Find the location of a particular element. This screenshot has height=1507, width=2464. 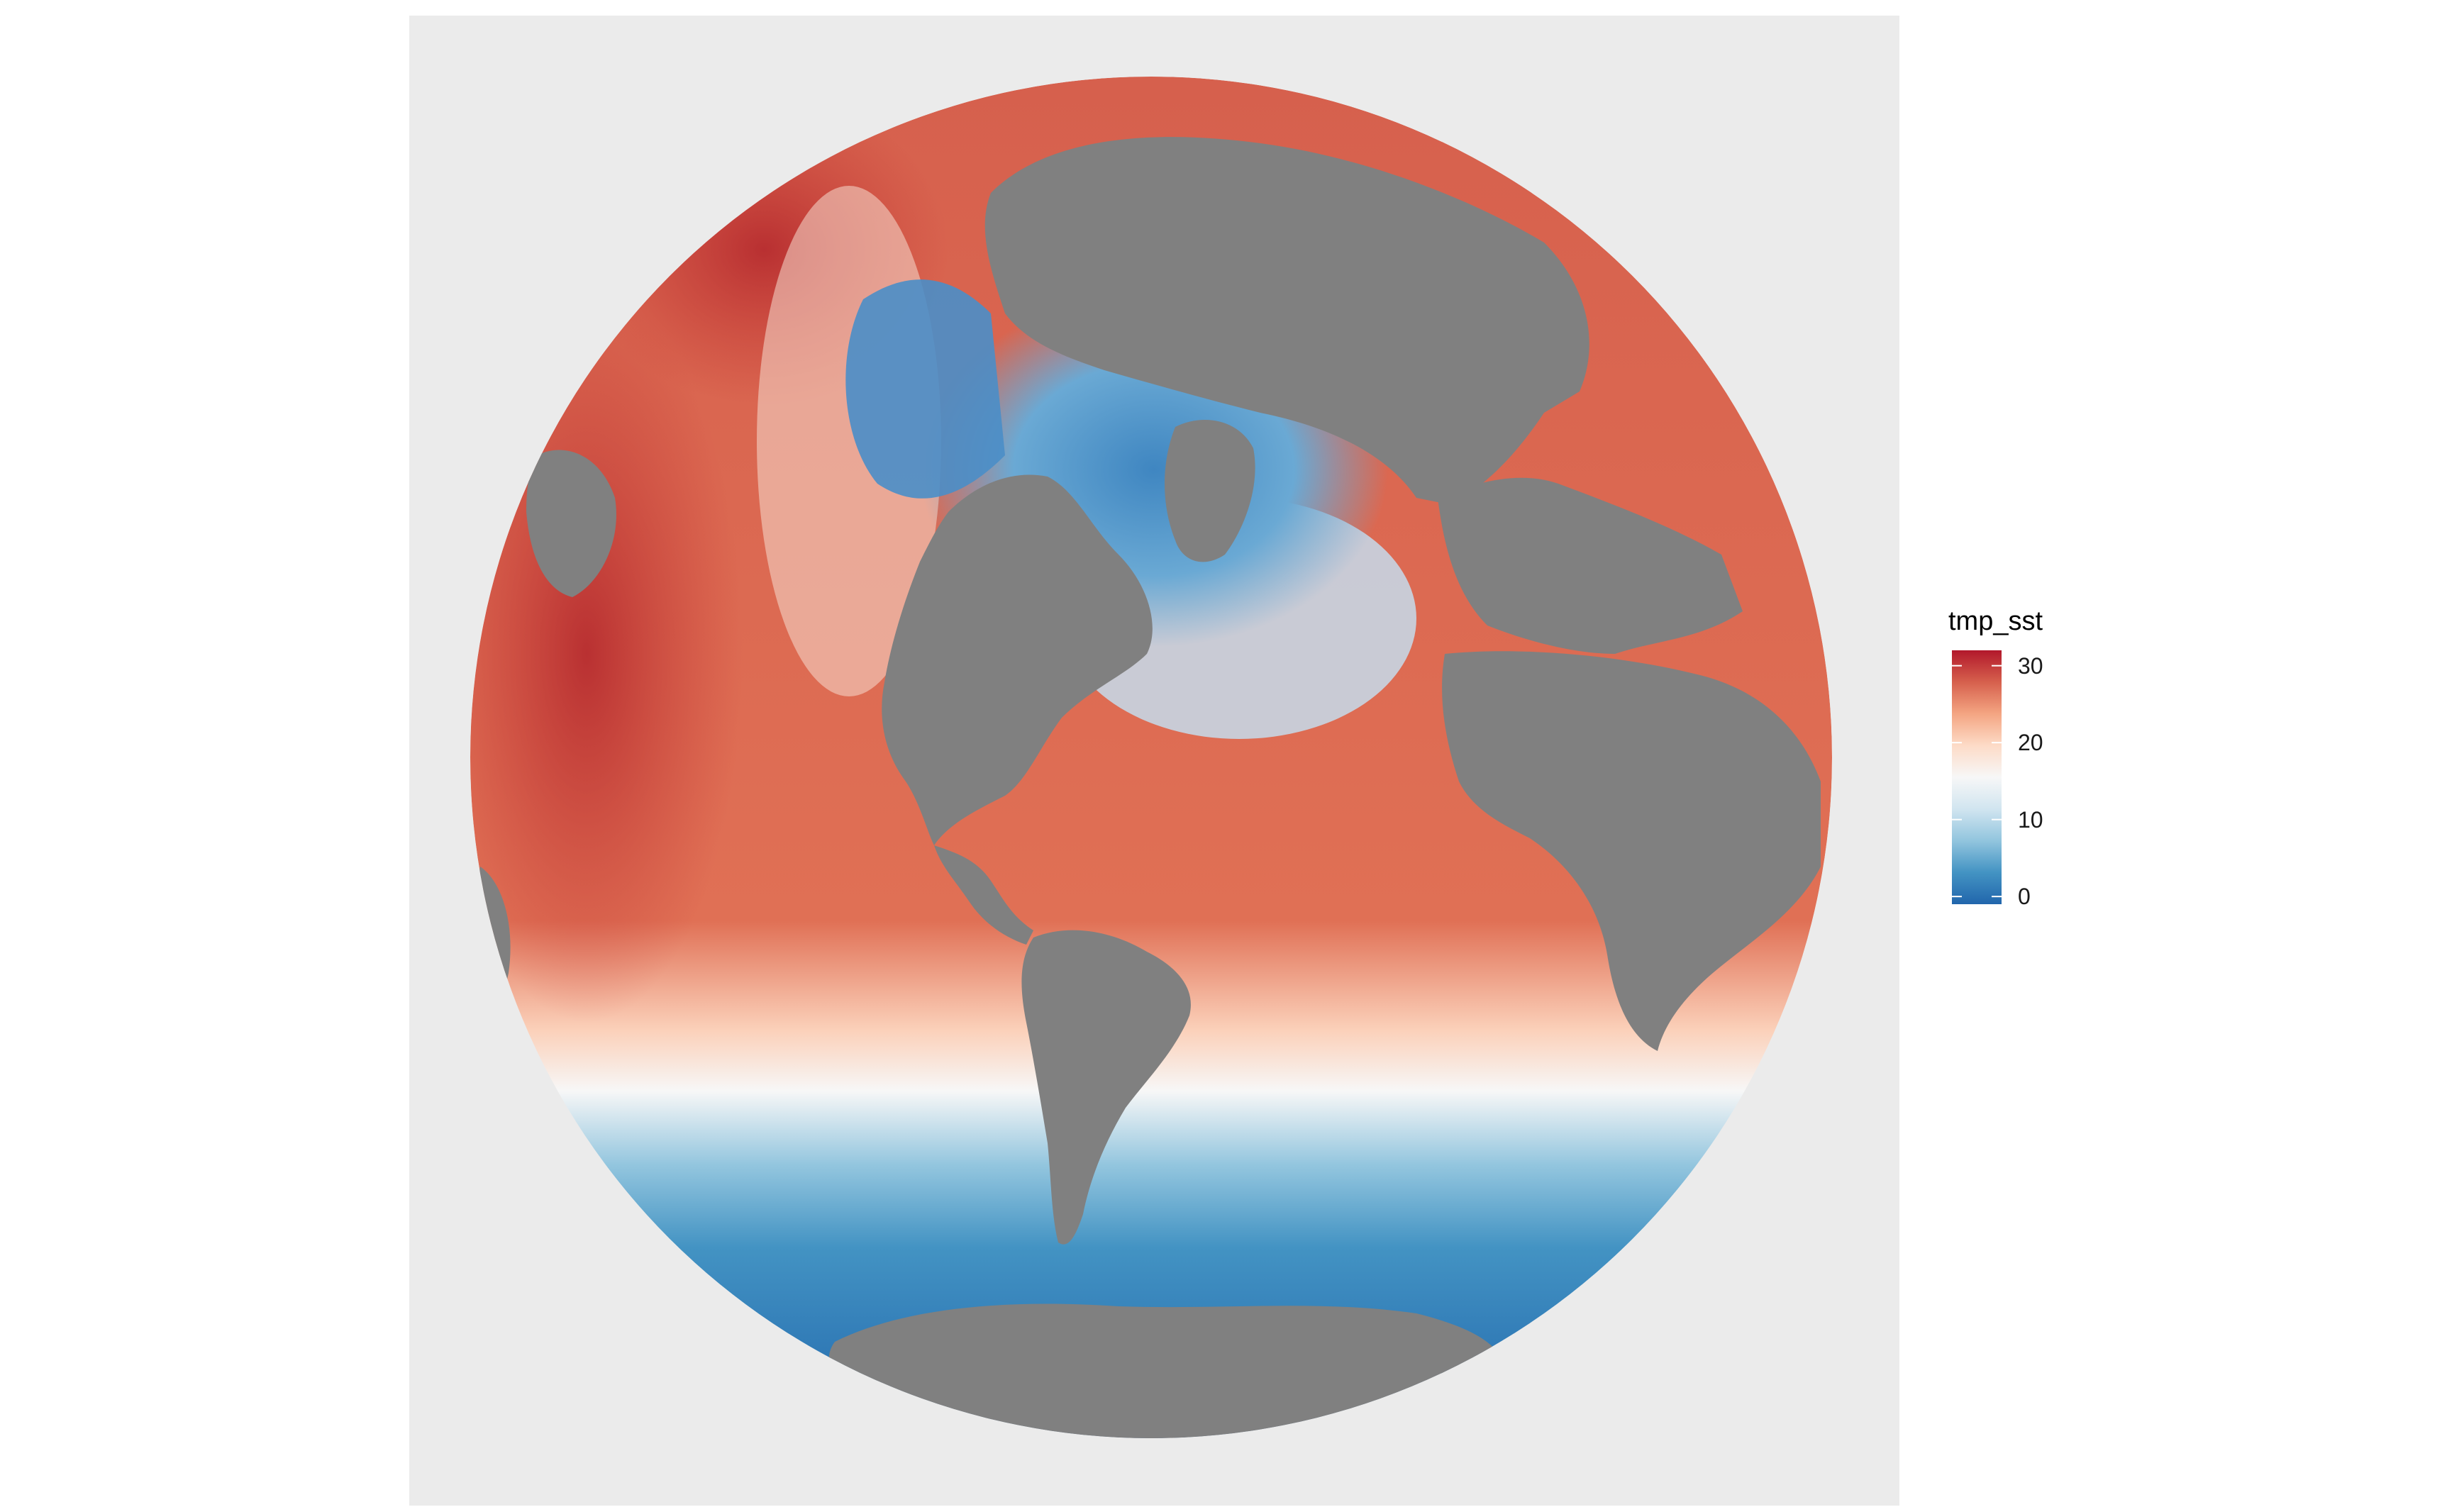

legend-title: tmp_sst is located at coordinates (1995, 621).